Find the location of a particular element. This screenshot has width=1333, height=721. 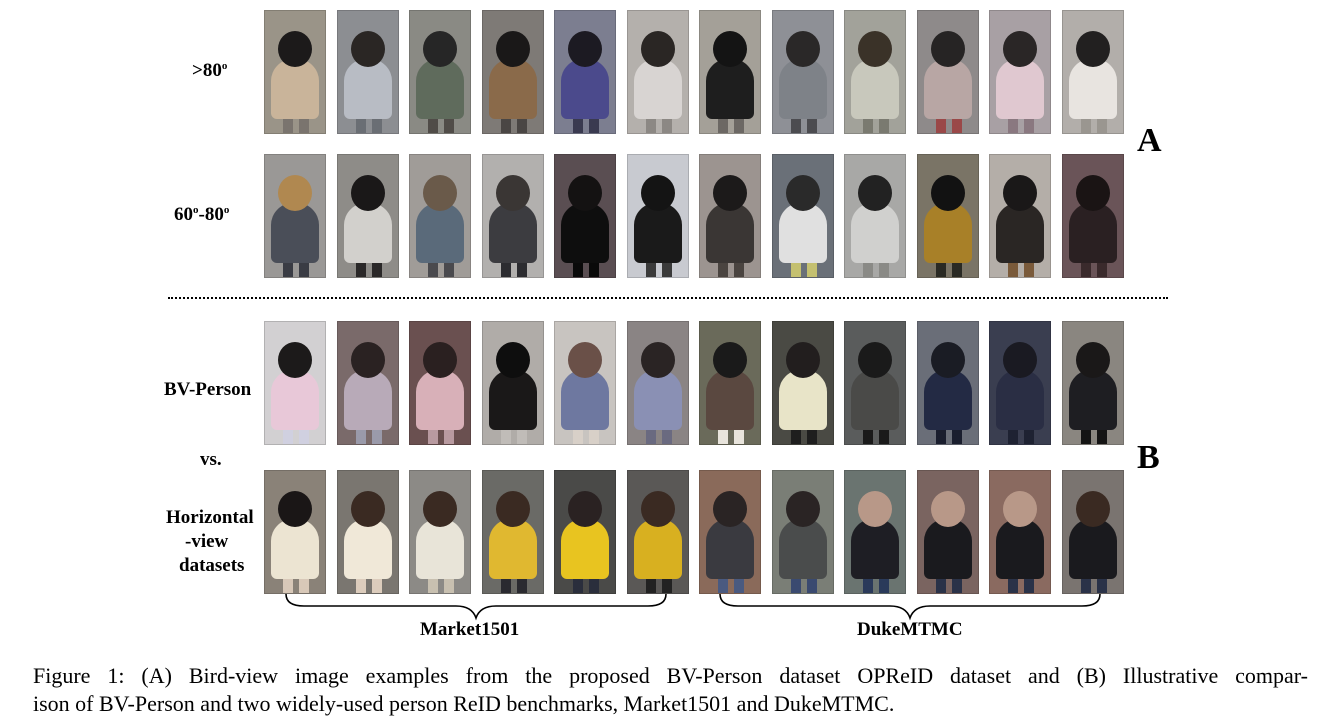

label-datasets: datasets is located at coordinates (212, 565).